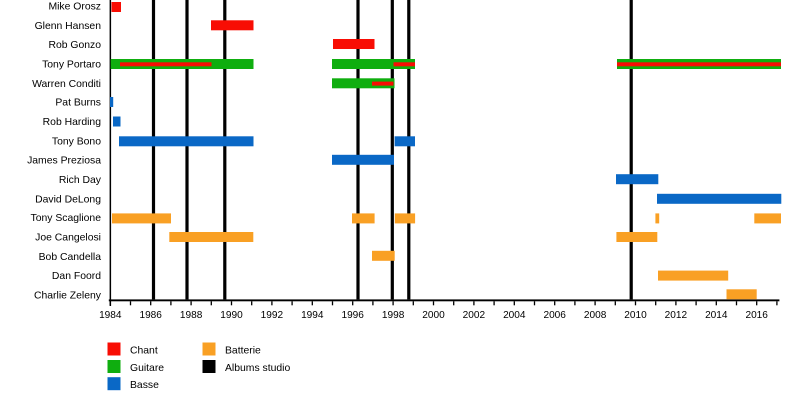 This screenshot has width=800, height=400. Describe the element at coordinates (514, 315) in the screenshot. I see `svg-text: 2004` at that location.